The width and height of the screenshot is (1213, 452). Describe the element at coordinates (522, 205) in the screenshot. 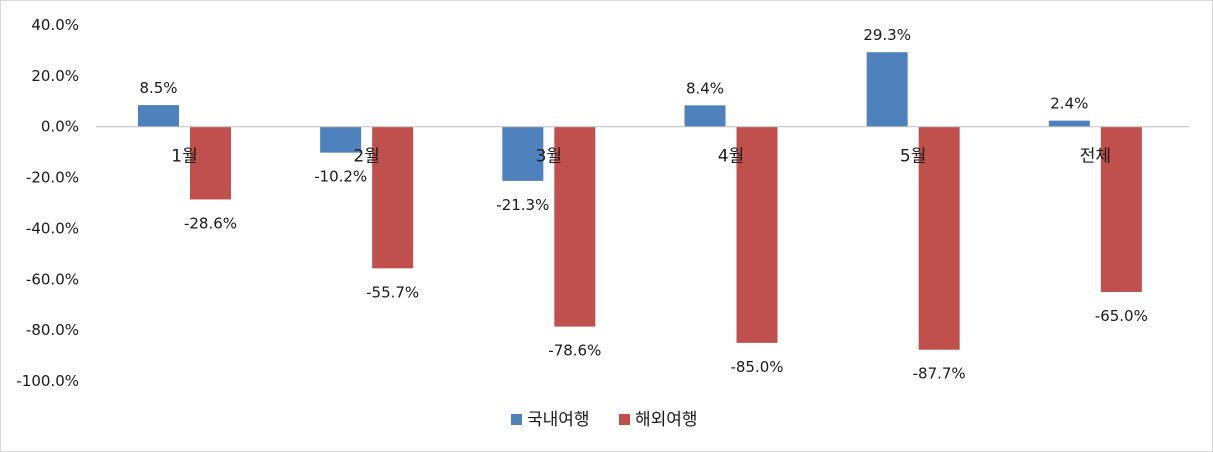

I see `data-label: -21.3%` at that location.